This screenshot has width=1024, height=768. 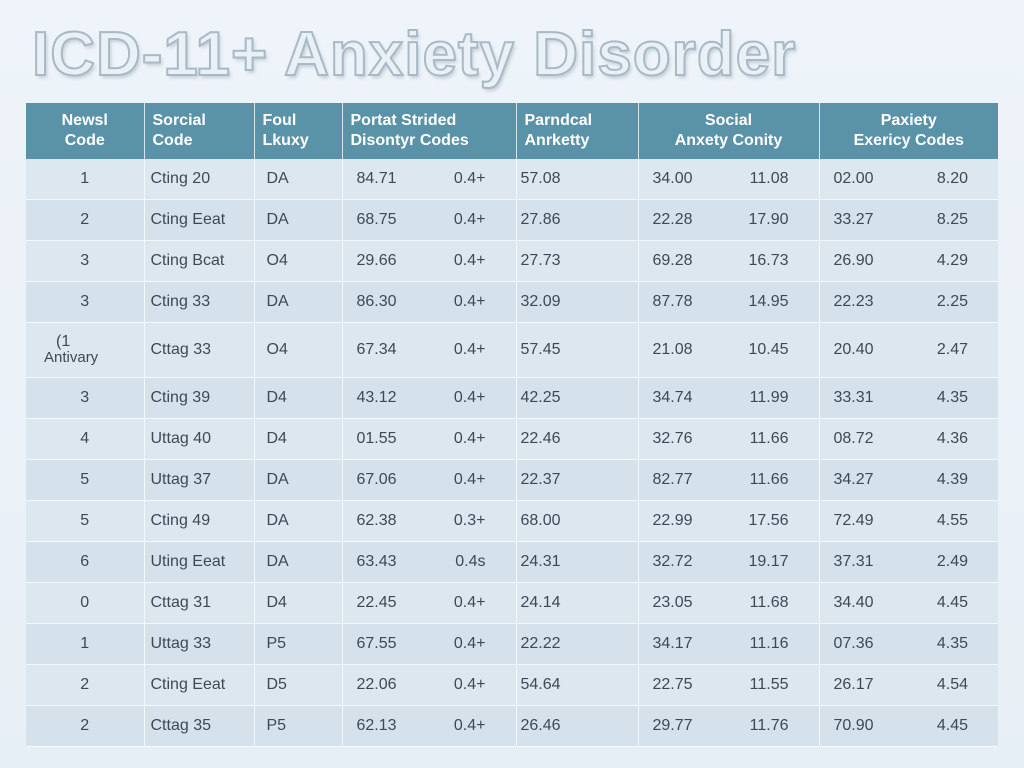 I want to click on social-cell: 34.74 11.99, so click(x=729, y=398).